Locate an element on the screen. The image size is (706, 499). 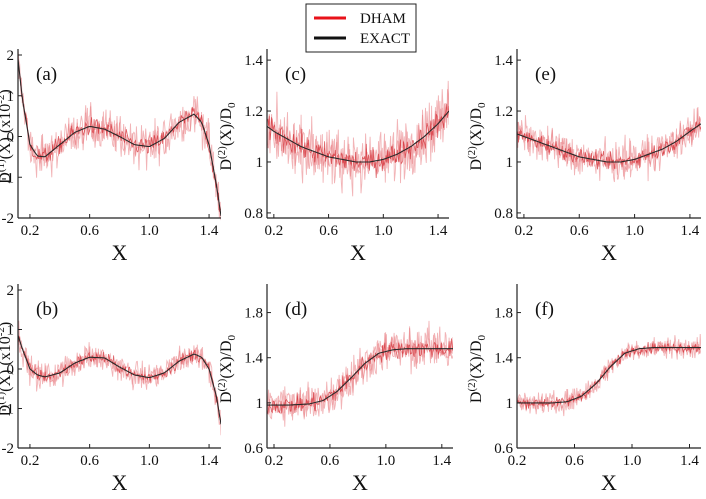
exact-line-e is located at coordinates (609, 143).